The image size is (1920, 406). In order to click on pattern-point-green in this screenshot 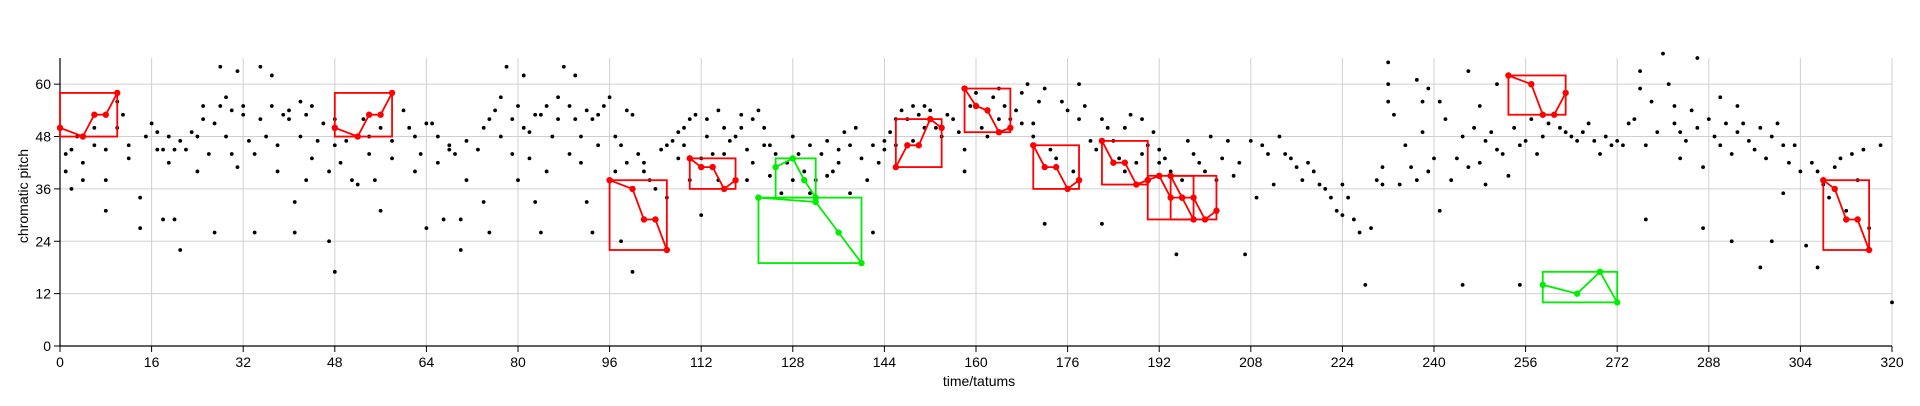, I will do `click(792, 158)`.